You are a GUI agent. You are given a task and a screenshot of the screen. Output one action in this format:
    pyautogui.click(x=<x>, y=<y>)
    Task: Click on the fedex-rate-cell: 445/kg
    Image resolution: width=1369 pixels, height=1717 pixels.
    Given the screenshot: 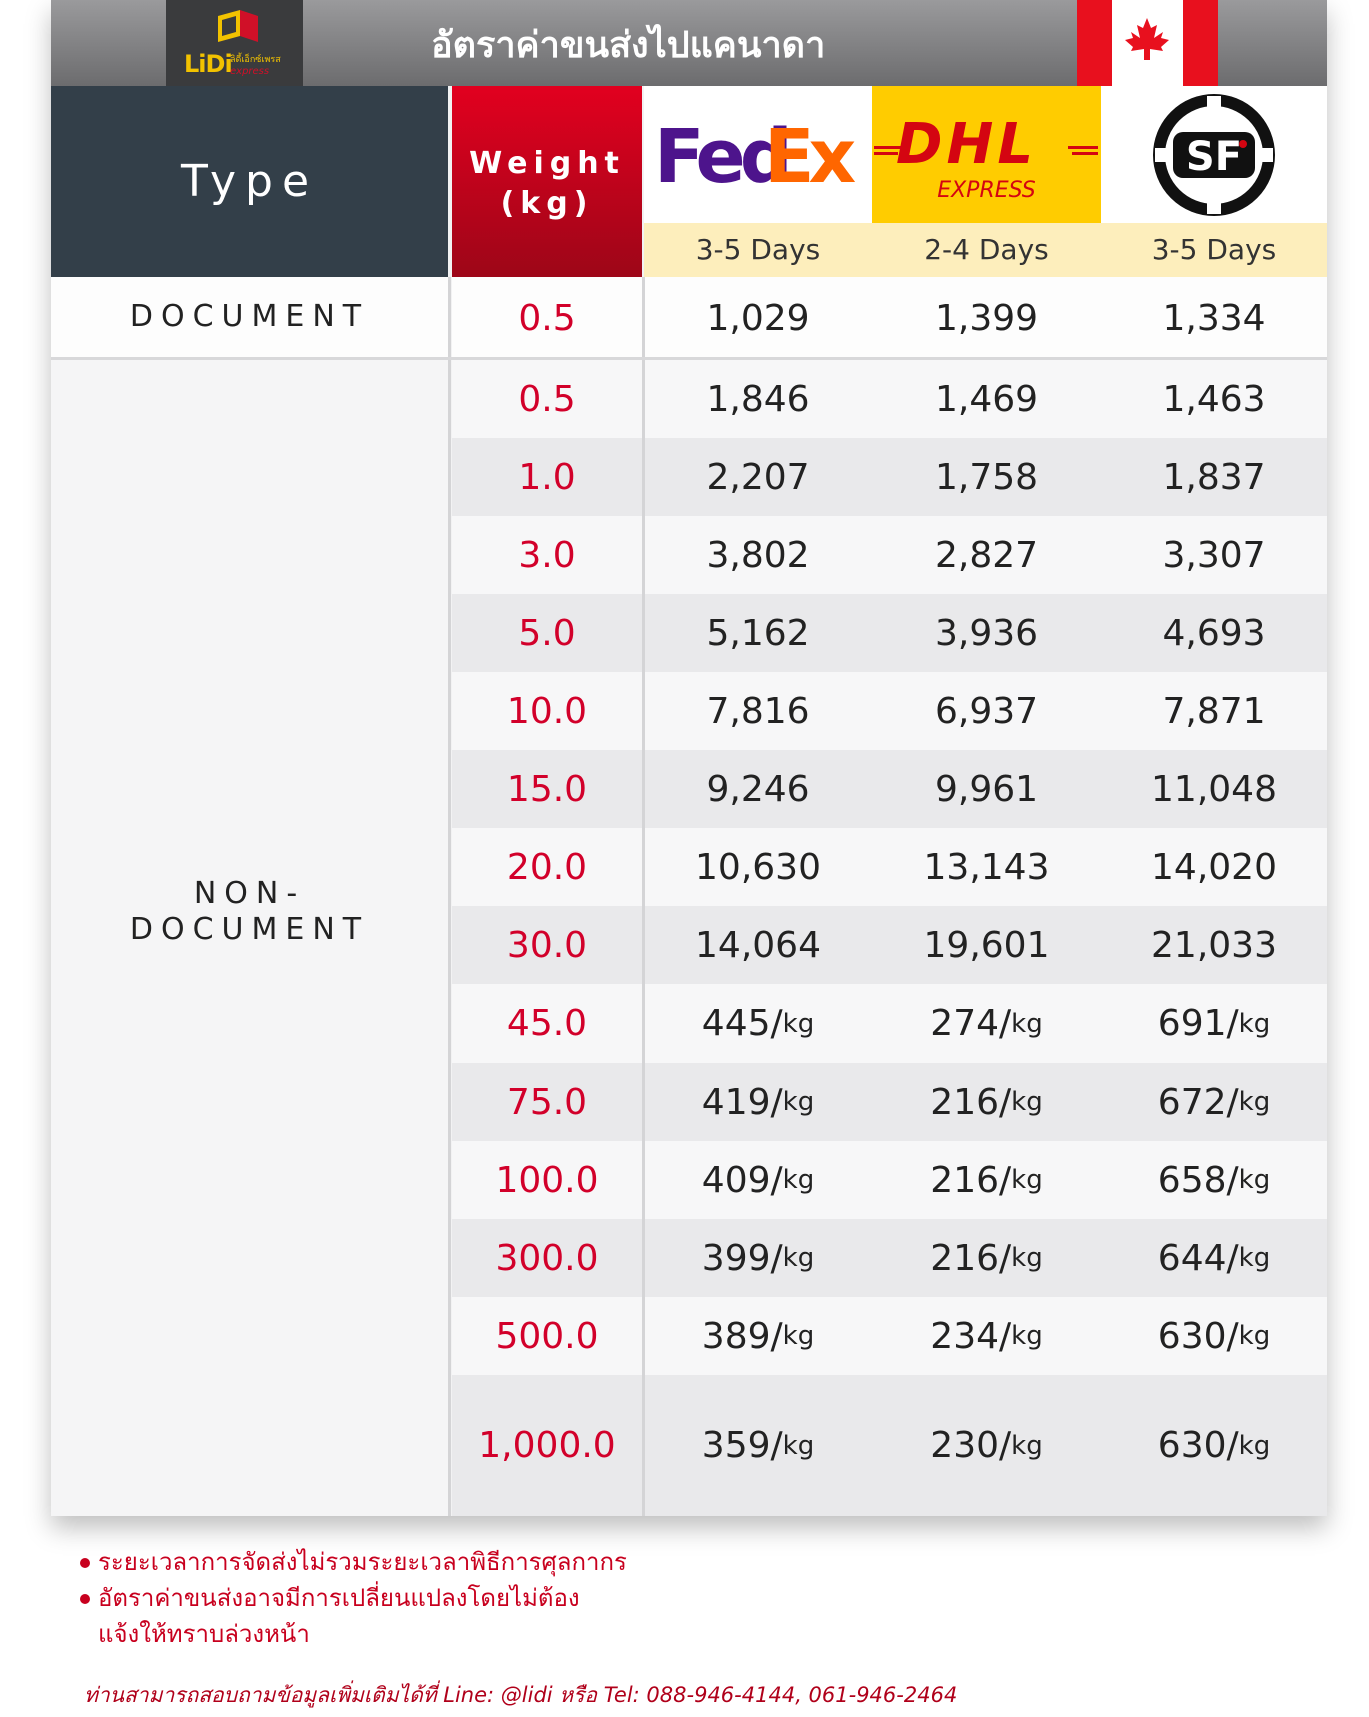 What is the action you would take?
    pyautogui.click(x=758, y=1023)
    